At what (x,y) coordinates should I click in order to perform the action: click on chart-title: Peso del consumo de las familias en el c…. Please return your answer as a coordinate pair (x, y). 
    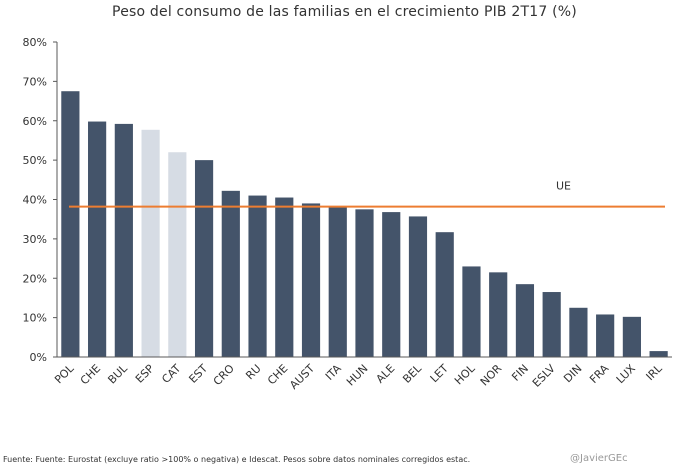
    Looking at the image, I should click on (344, 12).